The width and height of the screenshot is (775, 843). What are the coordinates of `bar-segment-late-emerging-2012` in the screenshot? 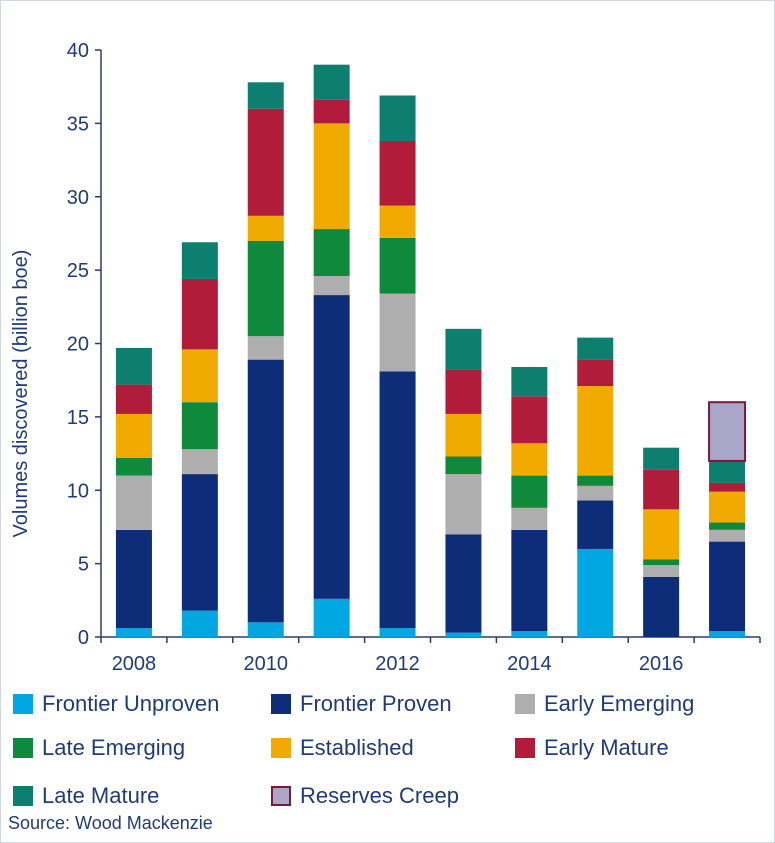 It's located at (397, 265).